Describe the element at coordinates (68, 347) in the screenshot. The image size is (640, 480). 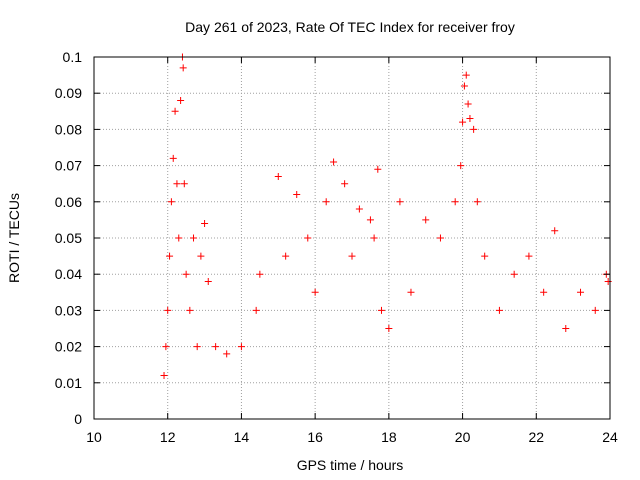
I see `y-tick-label: 0.02` at that location.